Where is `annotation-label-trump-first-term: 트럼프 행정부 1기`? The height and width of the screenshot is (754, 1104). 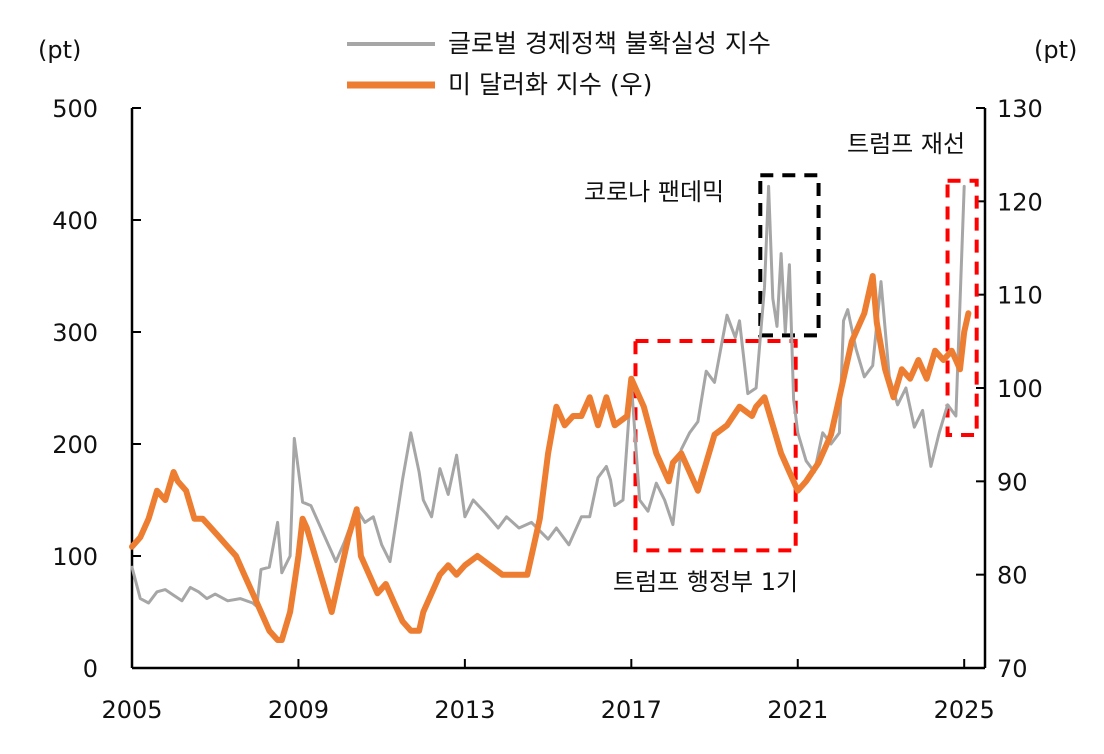
annotation-label-trump-first-term: 트럼프 행정부 1기 is located at coordinates (705, 582).